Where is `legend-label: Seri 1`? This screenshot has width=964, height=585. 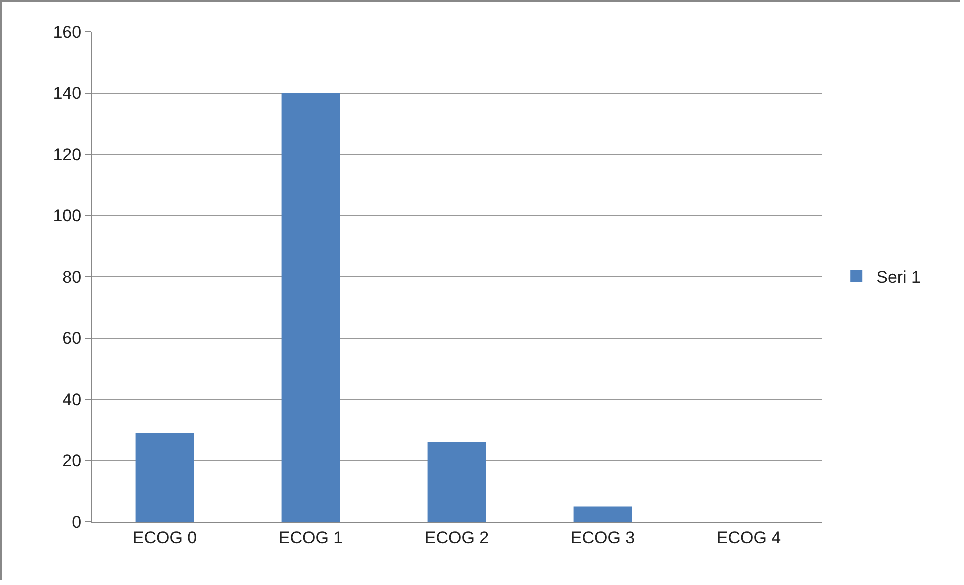 legend-label: Seri 1 is located at coordinates (899, 278).